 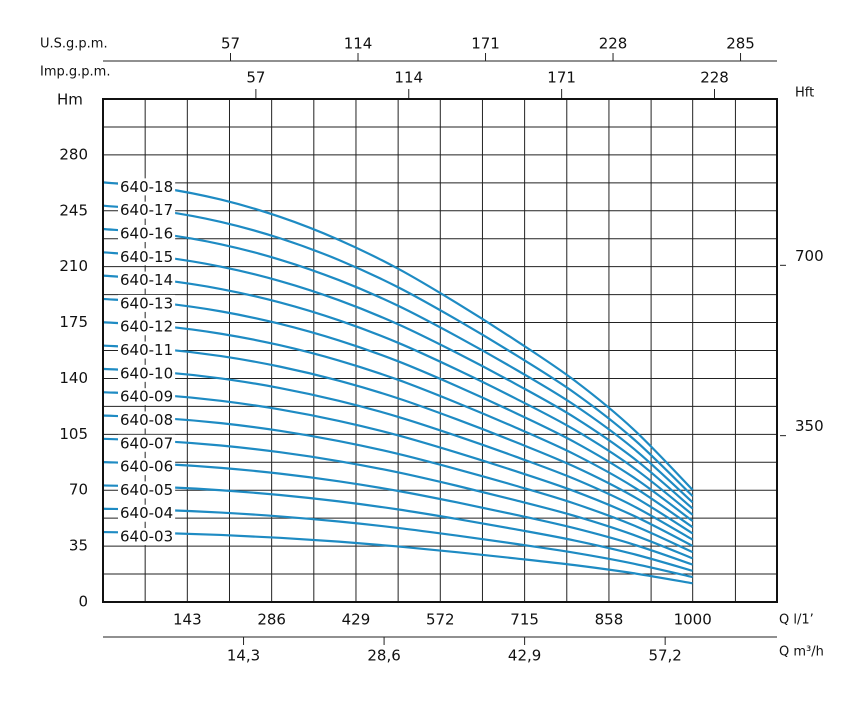 I want to click on m3h-axis-label: Q m³/h, so click(x=801, y=652).